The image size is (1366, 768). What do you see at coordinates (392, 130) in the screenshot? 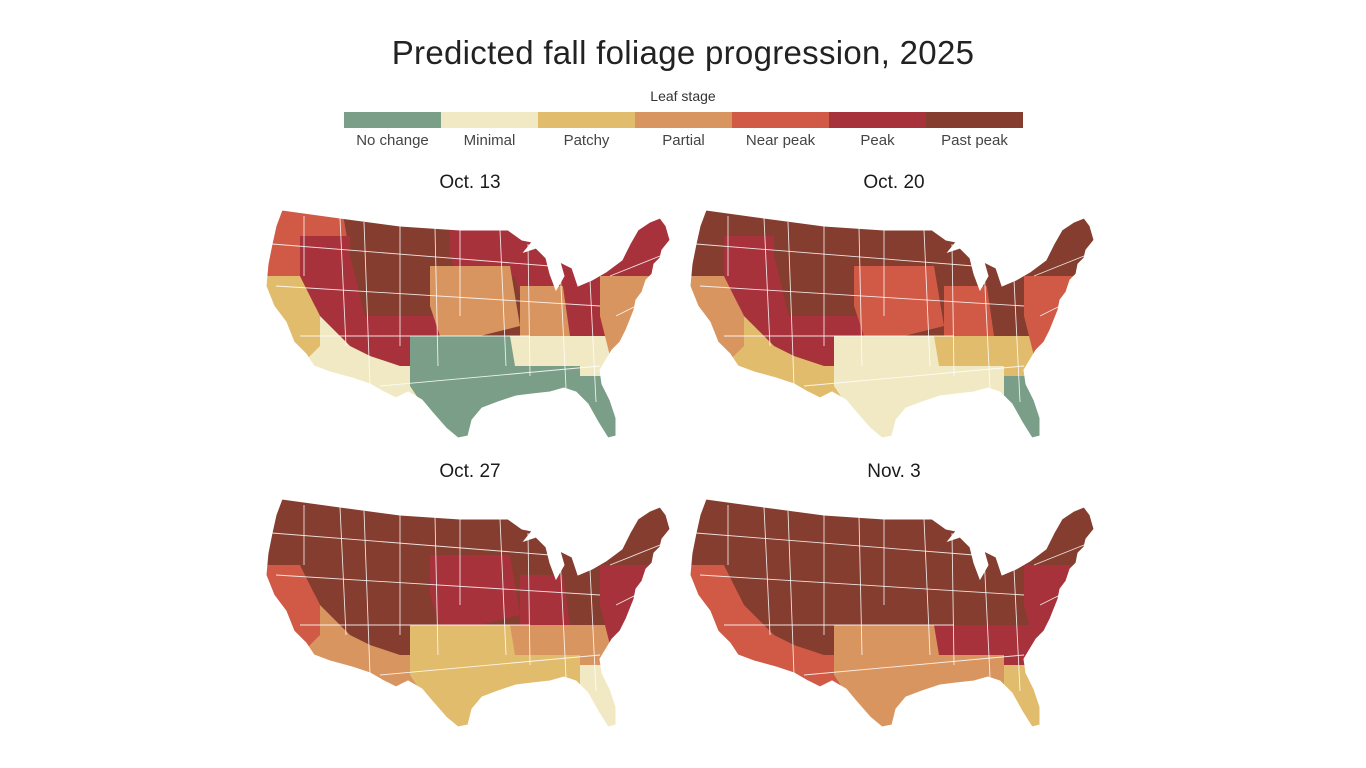
I see `legend-item-no-change: No change` at bounding box center [392, 130].